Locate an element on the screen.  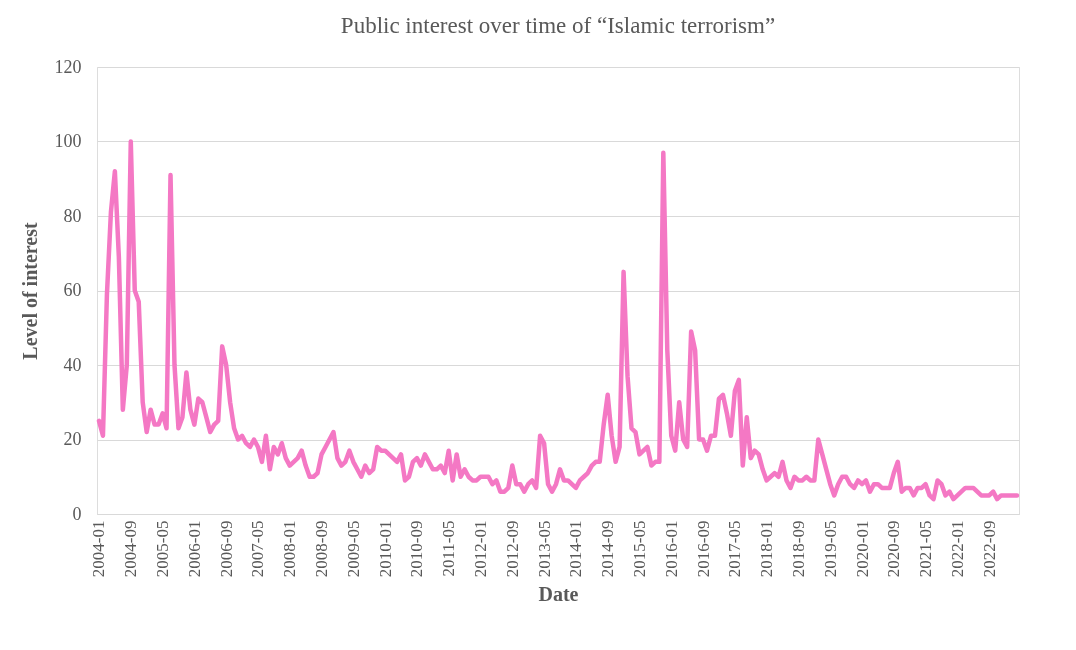
x-tick-label: 2012-09 is located at coordinates (512, 549).